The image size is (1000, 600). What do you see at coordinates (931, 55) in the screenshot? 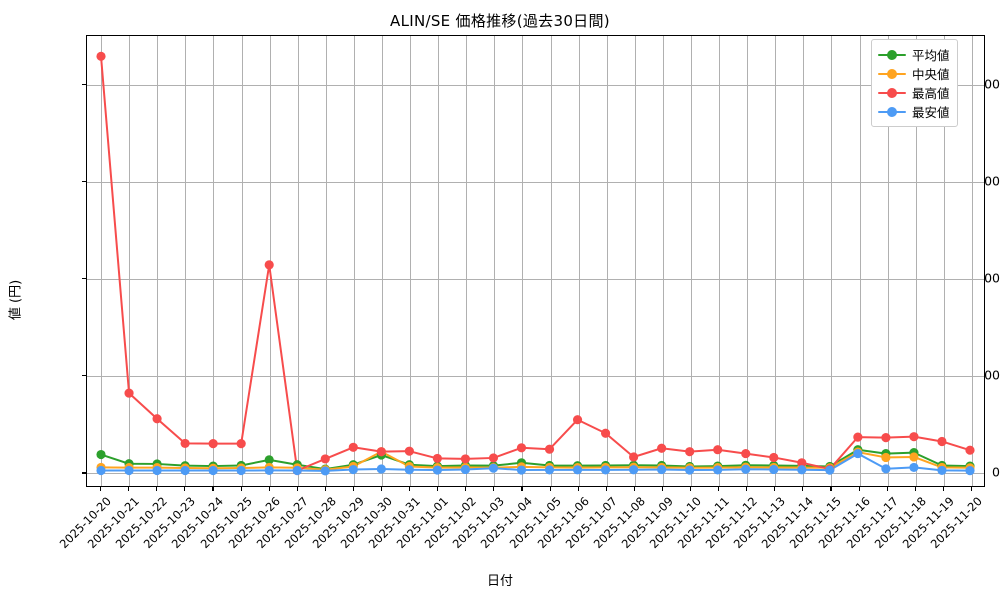
I see `legend-item-label: 平均値` at bounding box center [931, 55].